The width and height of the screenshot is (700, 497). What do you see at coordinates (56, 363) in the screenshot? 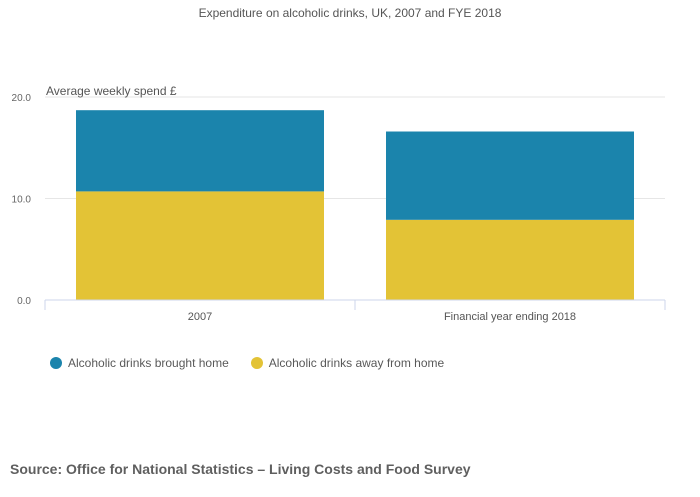
I see `legend-marker-brought-home` at bounding box center [56, 363].